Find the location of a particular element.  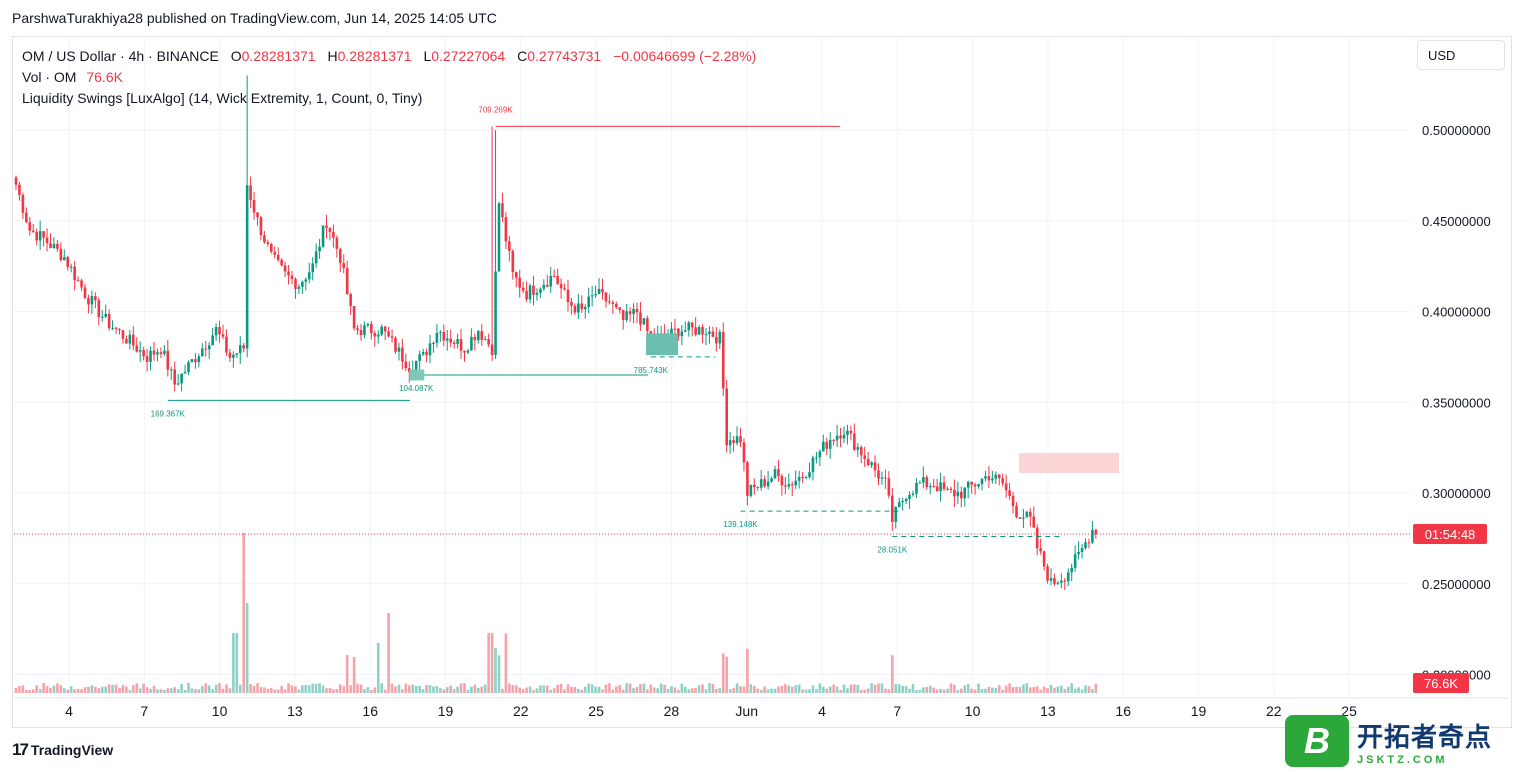

volume-badge-text: 76.6K is located at coordinates (1441, 683).